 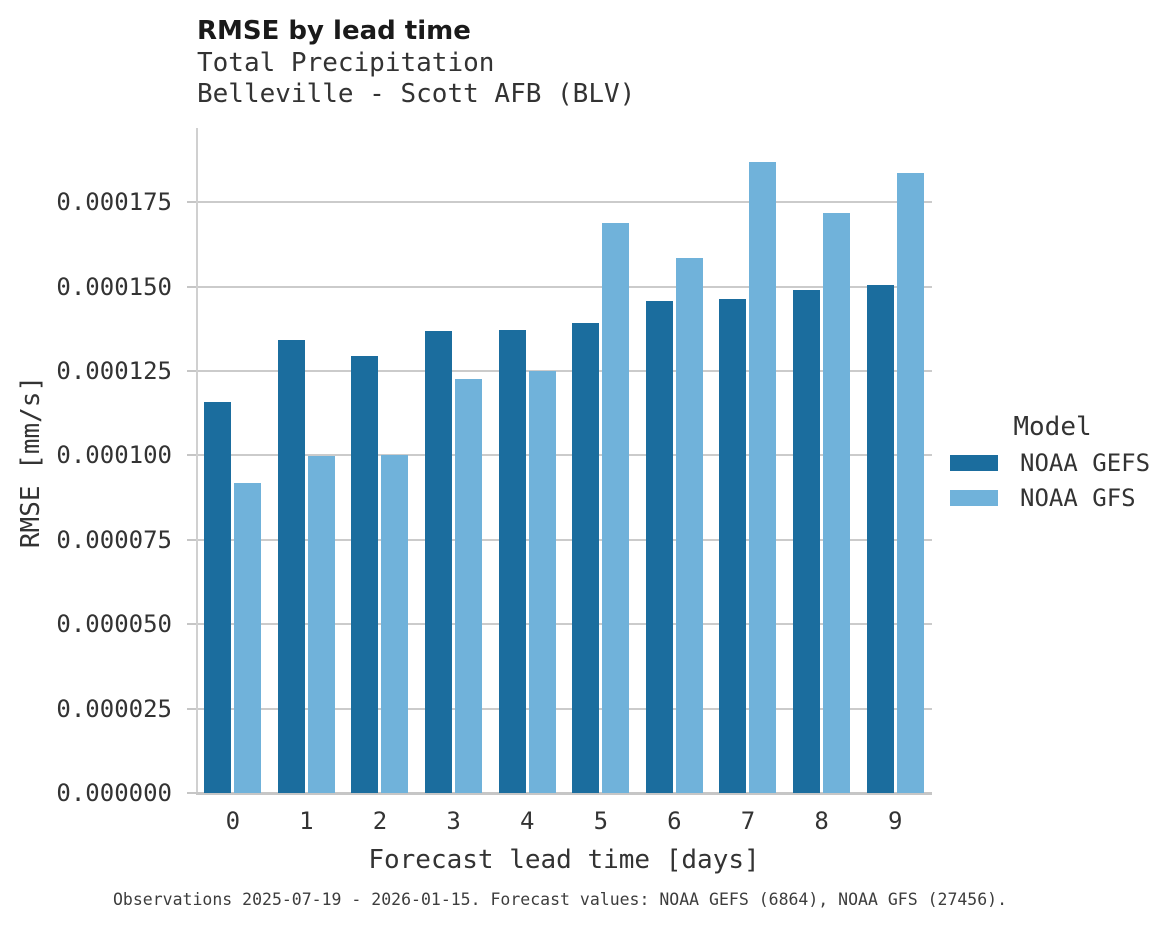 I want to click on x-axis-title: Forecast lead time [days], so click(x=564, y=860).